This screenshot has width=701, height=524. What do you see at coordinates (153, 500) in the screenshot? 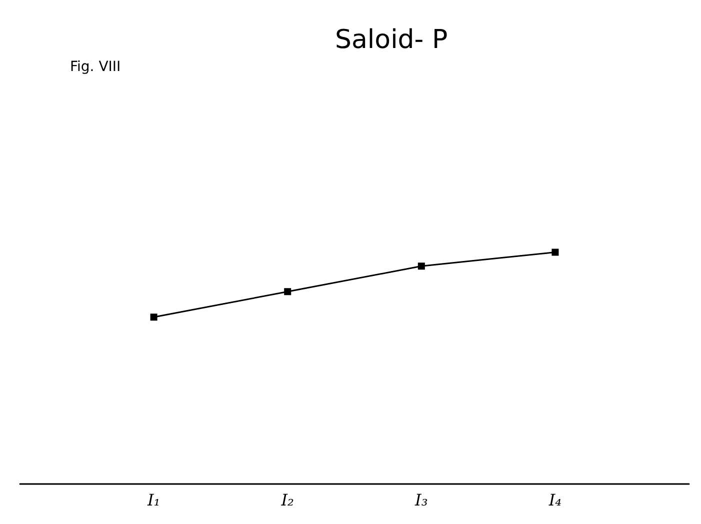
I see `x-tick-label: I₁` at bounding box center [153, 500].